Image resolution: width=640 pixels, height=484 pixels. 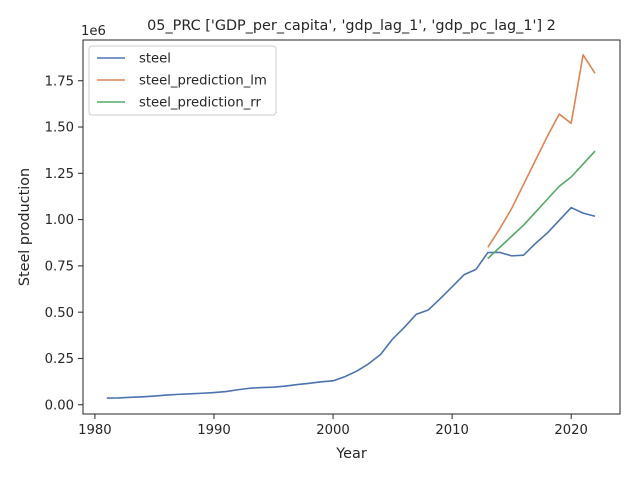 What do you see at coordinates (25, 227) in the screenshot?
I see `y-axis-label: Steel production` at bounding box center [25, 227].